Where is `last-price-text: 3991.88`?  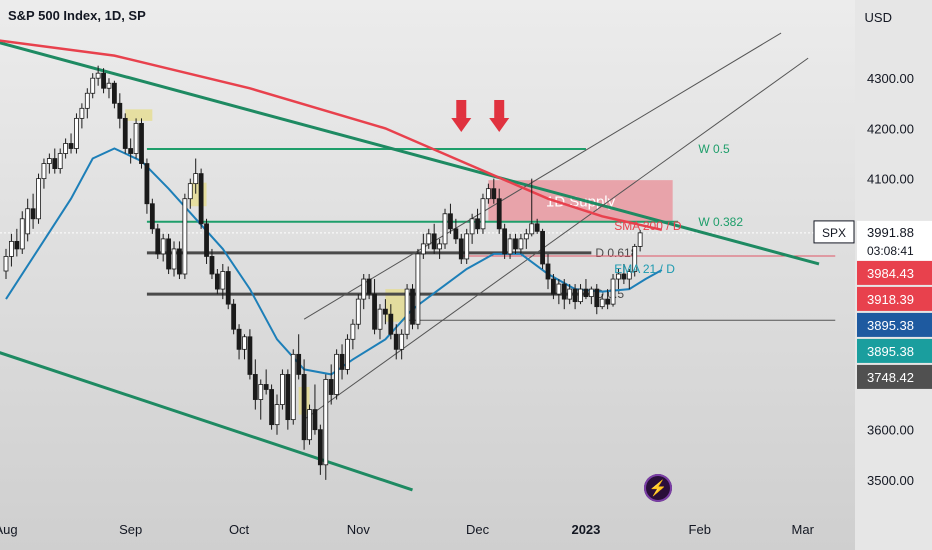 last-price-text: 3991.88 is located at coordinates (890, 232).